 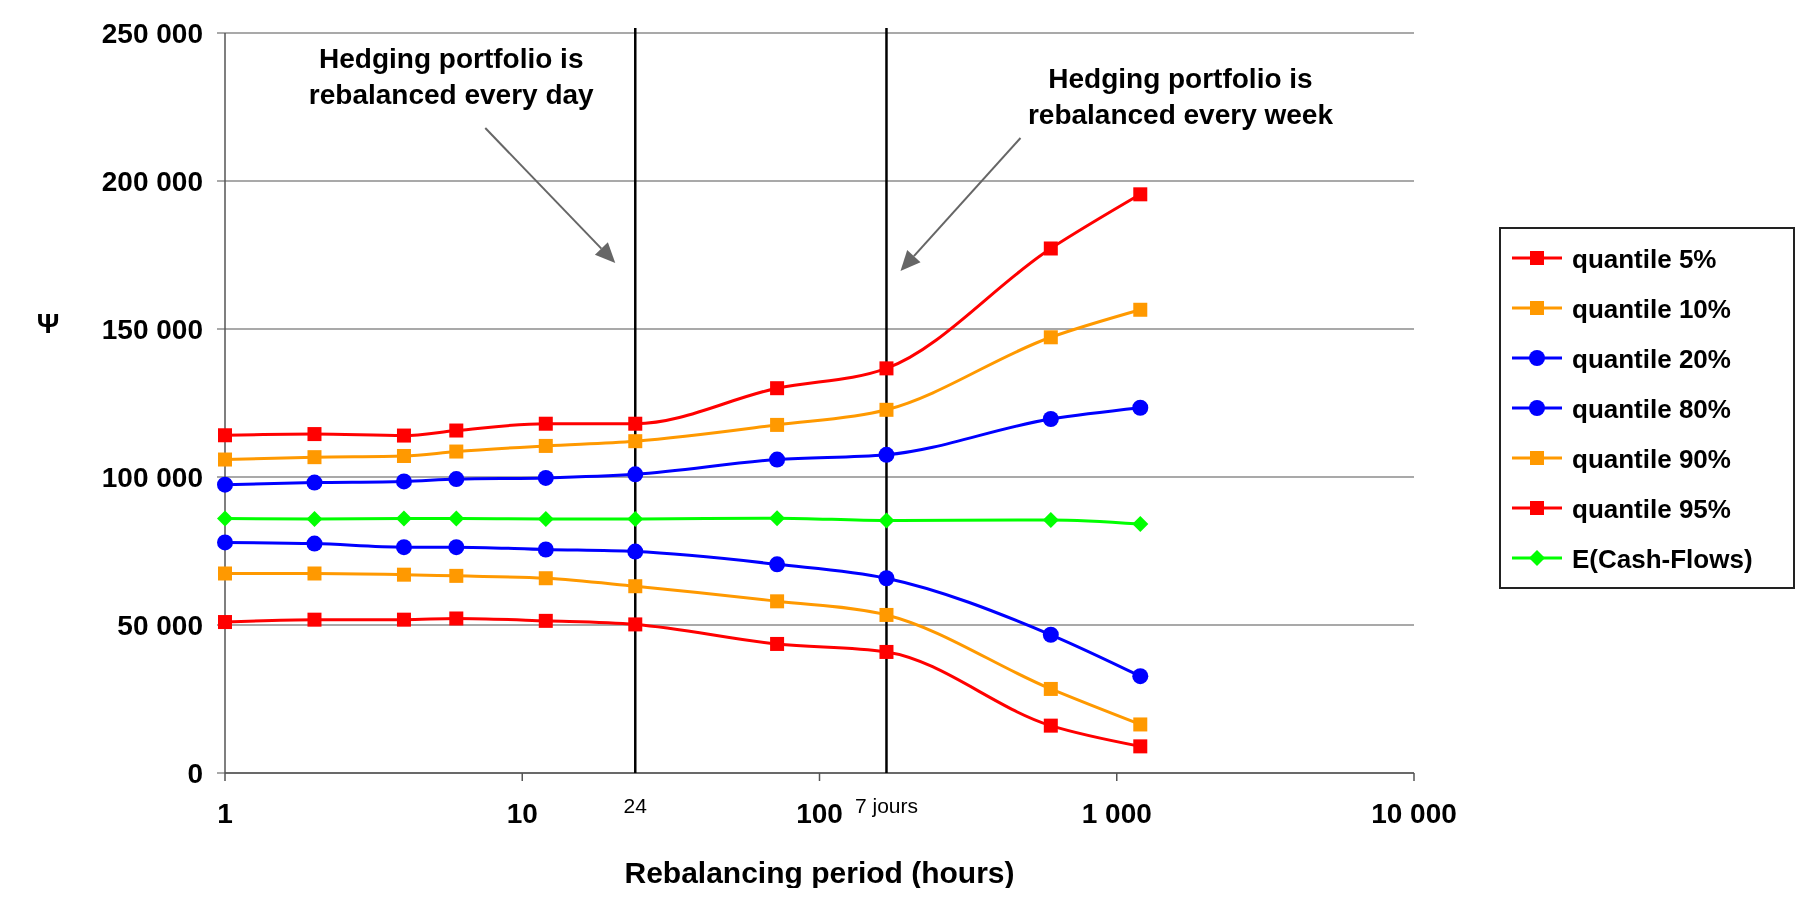 I want to click on x-tick-label: 1 000, so click(x=1116, y=813).